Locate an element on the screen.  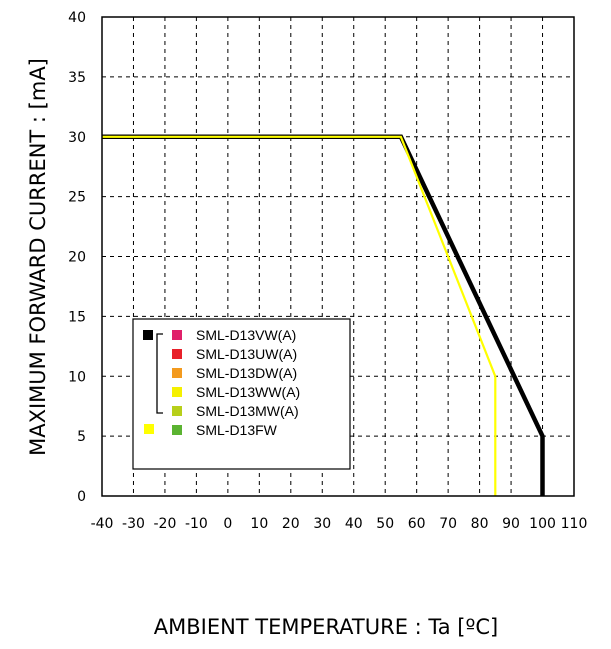
y-tick-label: 10 is located at coordinates (77, 377).